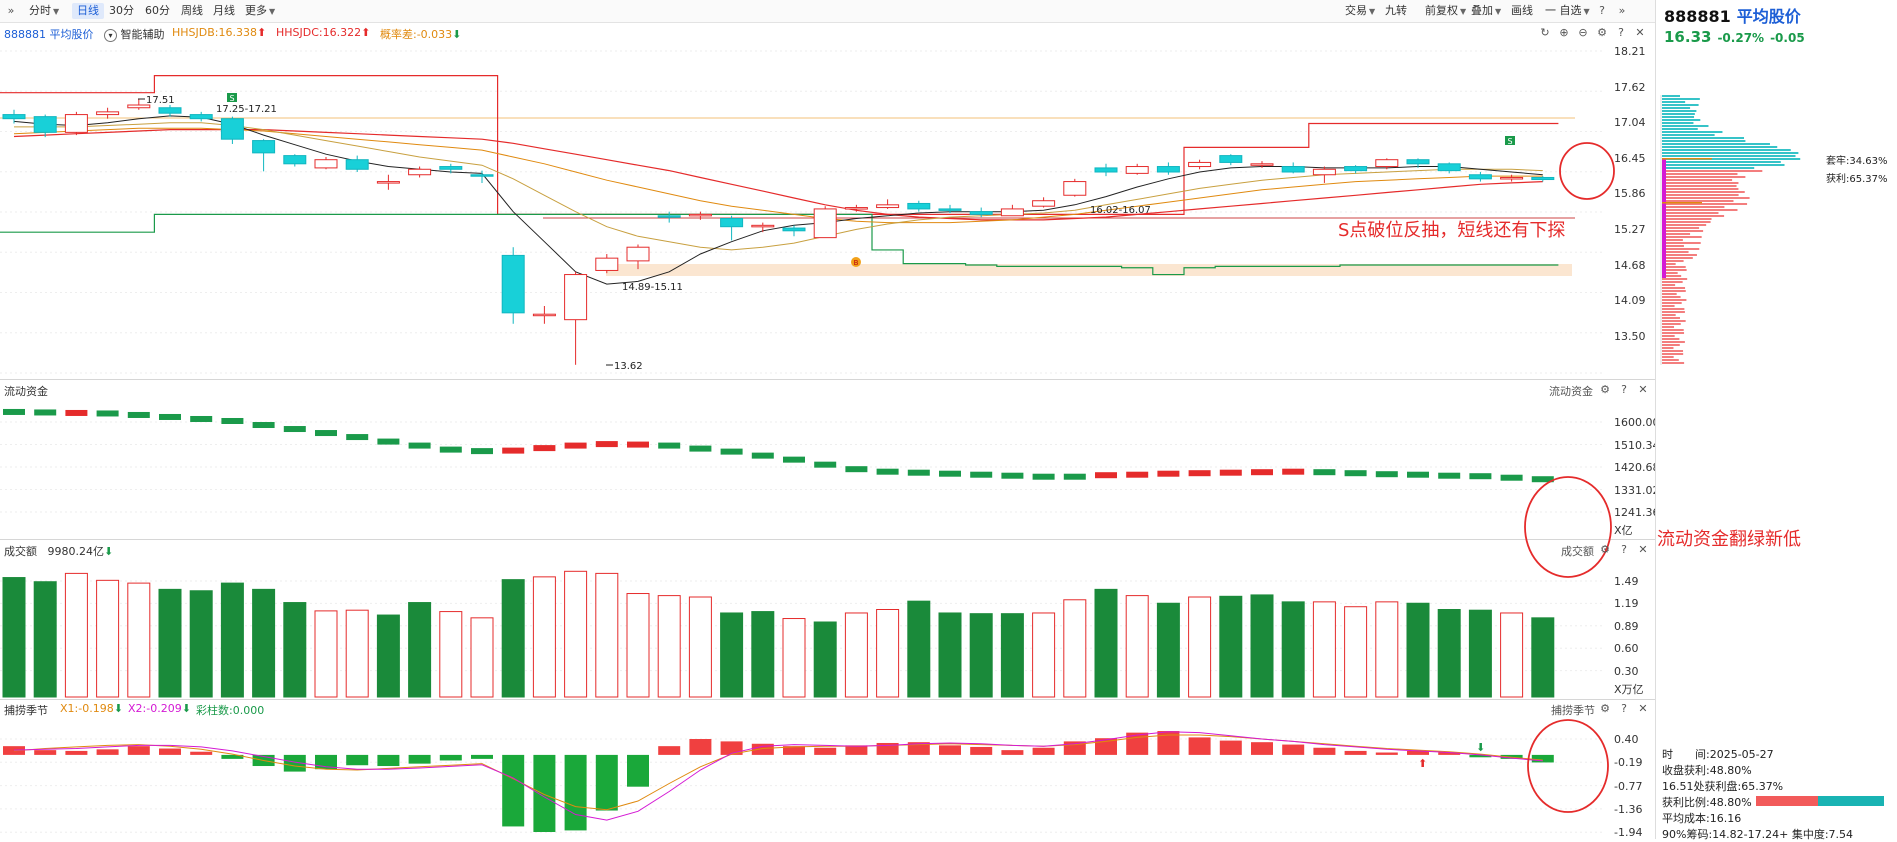 The image size is (1897, 842). I want to click on period-tab: 30分, so click(121, 10).